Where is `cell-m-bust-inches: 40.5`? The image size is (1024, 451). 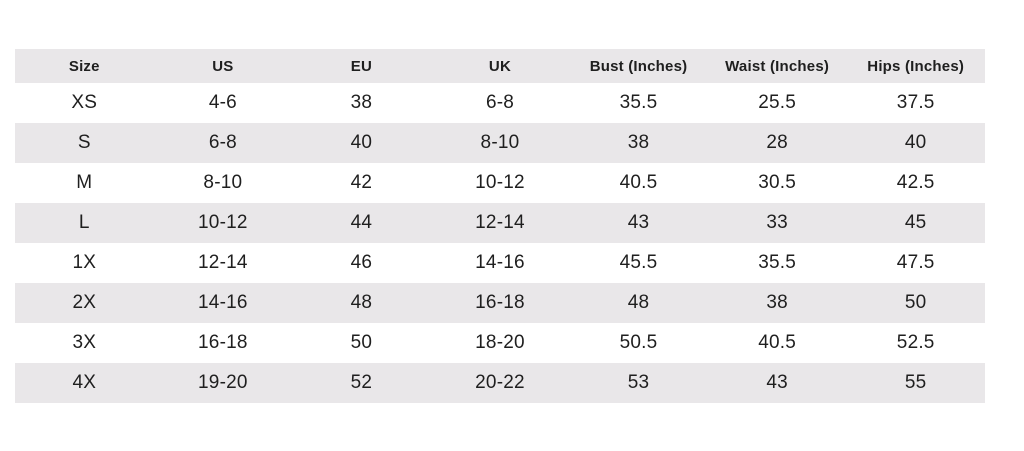 cell-m-bust-inches: 40.5 is located at coordinates (638, 182).